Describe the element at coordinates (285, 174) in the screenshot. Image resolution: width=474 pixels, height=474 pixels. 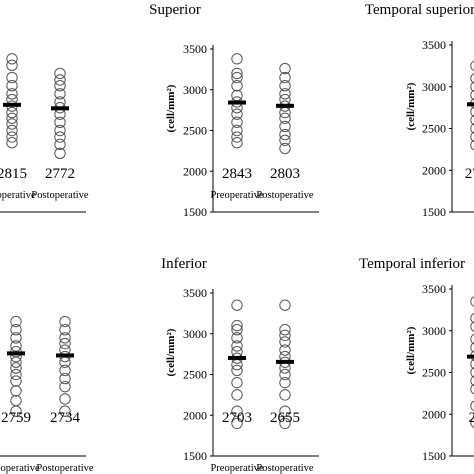
I see `mean-value-label: 2803` at that location.